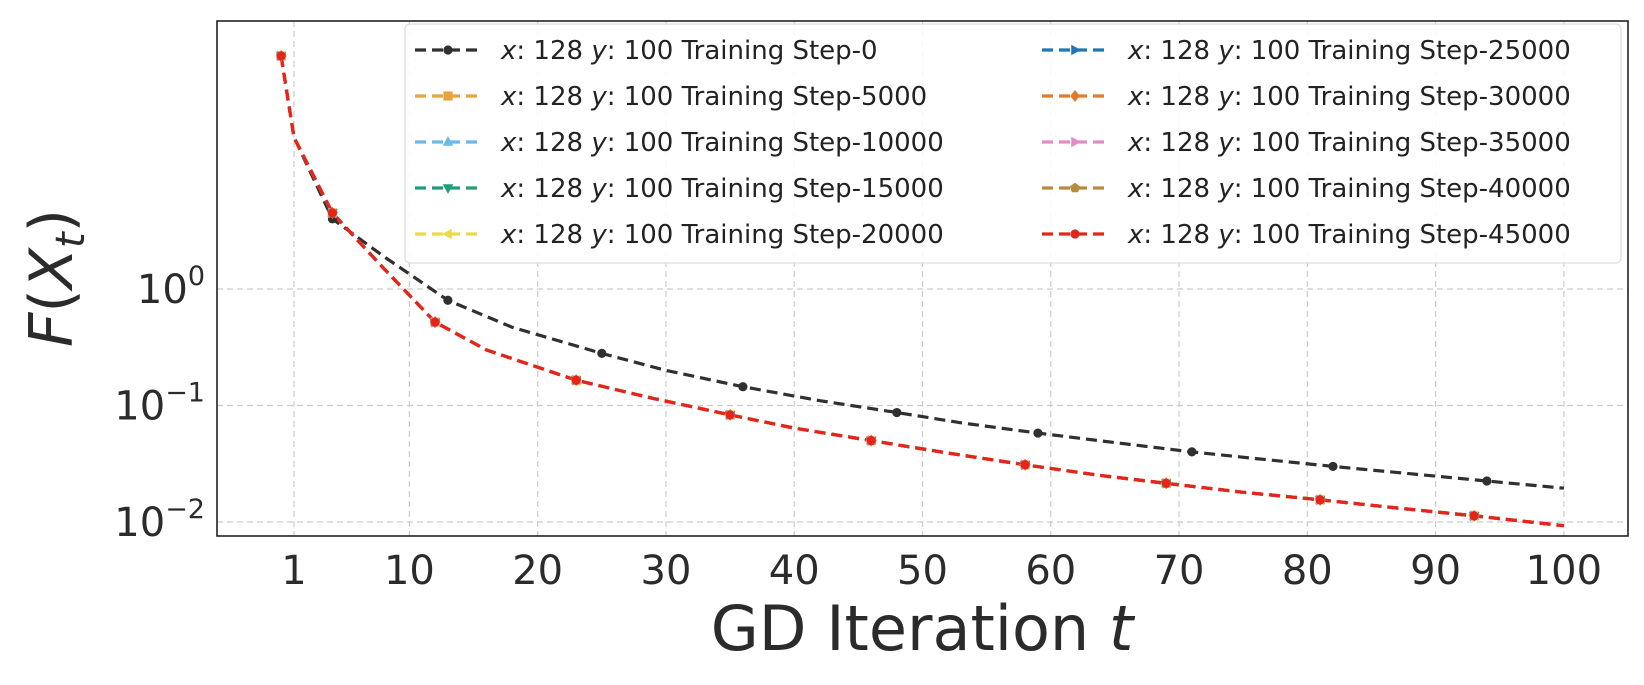  I want to click on x-tick-label: 1, so click(293, 571).